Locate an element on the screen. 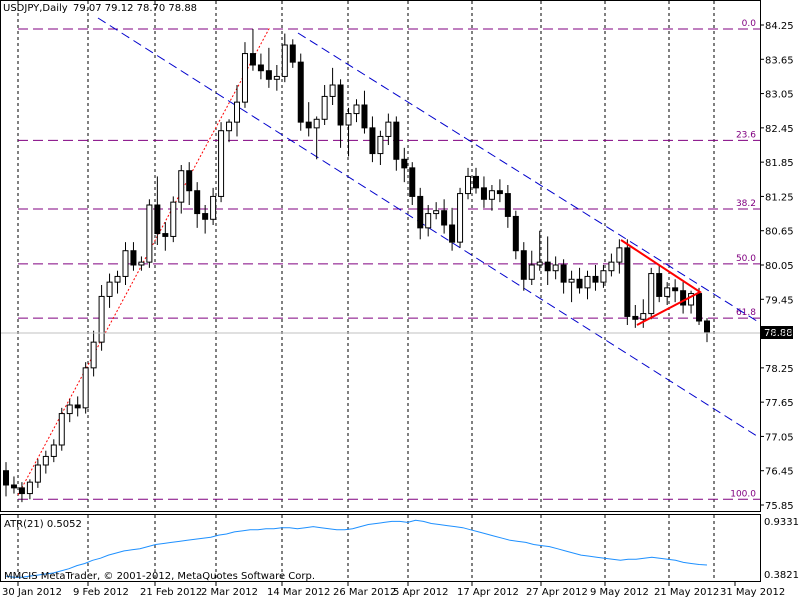 This screenshot has height=600, width=800. price-tick-label: 78.25 is located at coordinates (779, 369).